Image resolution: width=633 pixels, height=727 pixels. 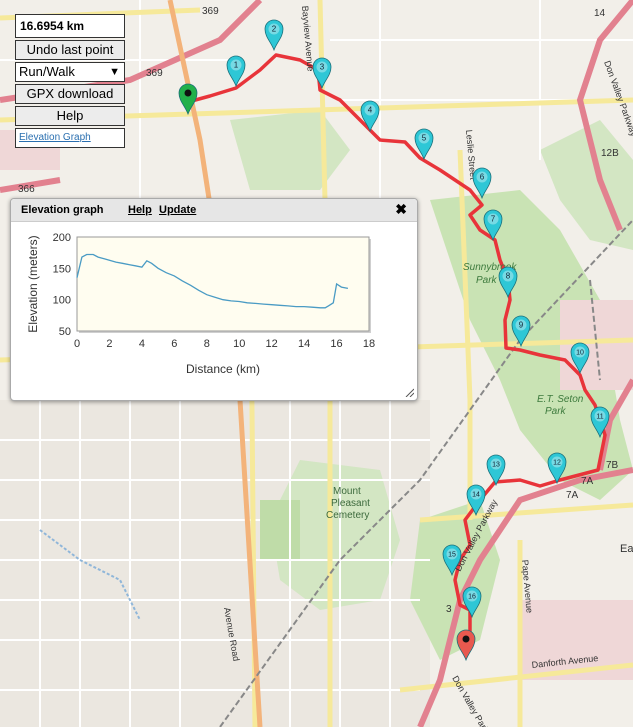 I want to click on label-cemetery: Cemetery, so click(x=347, y=515).